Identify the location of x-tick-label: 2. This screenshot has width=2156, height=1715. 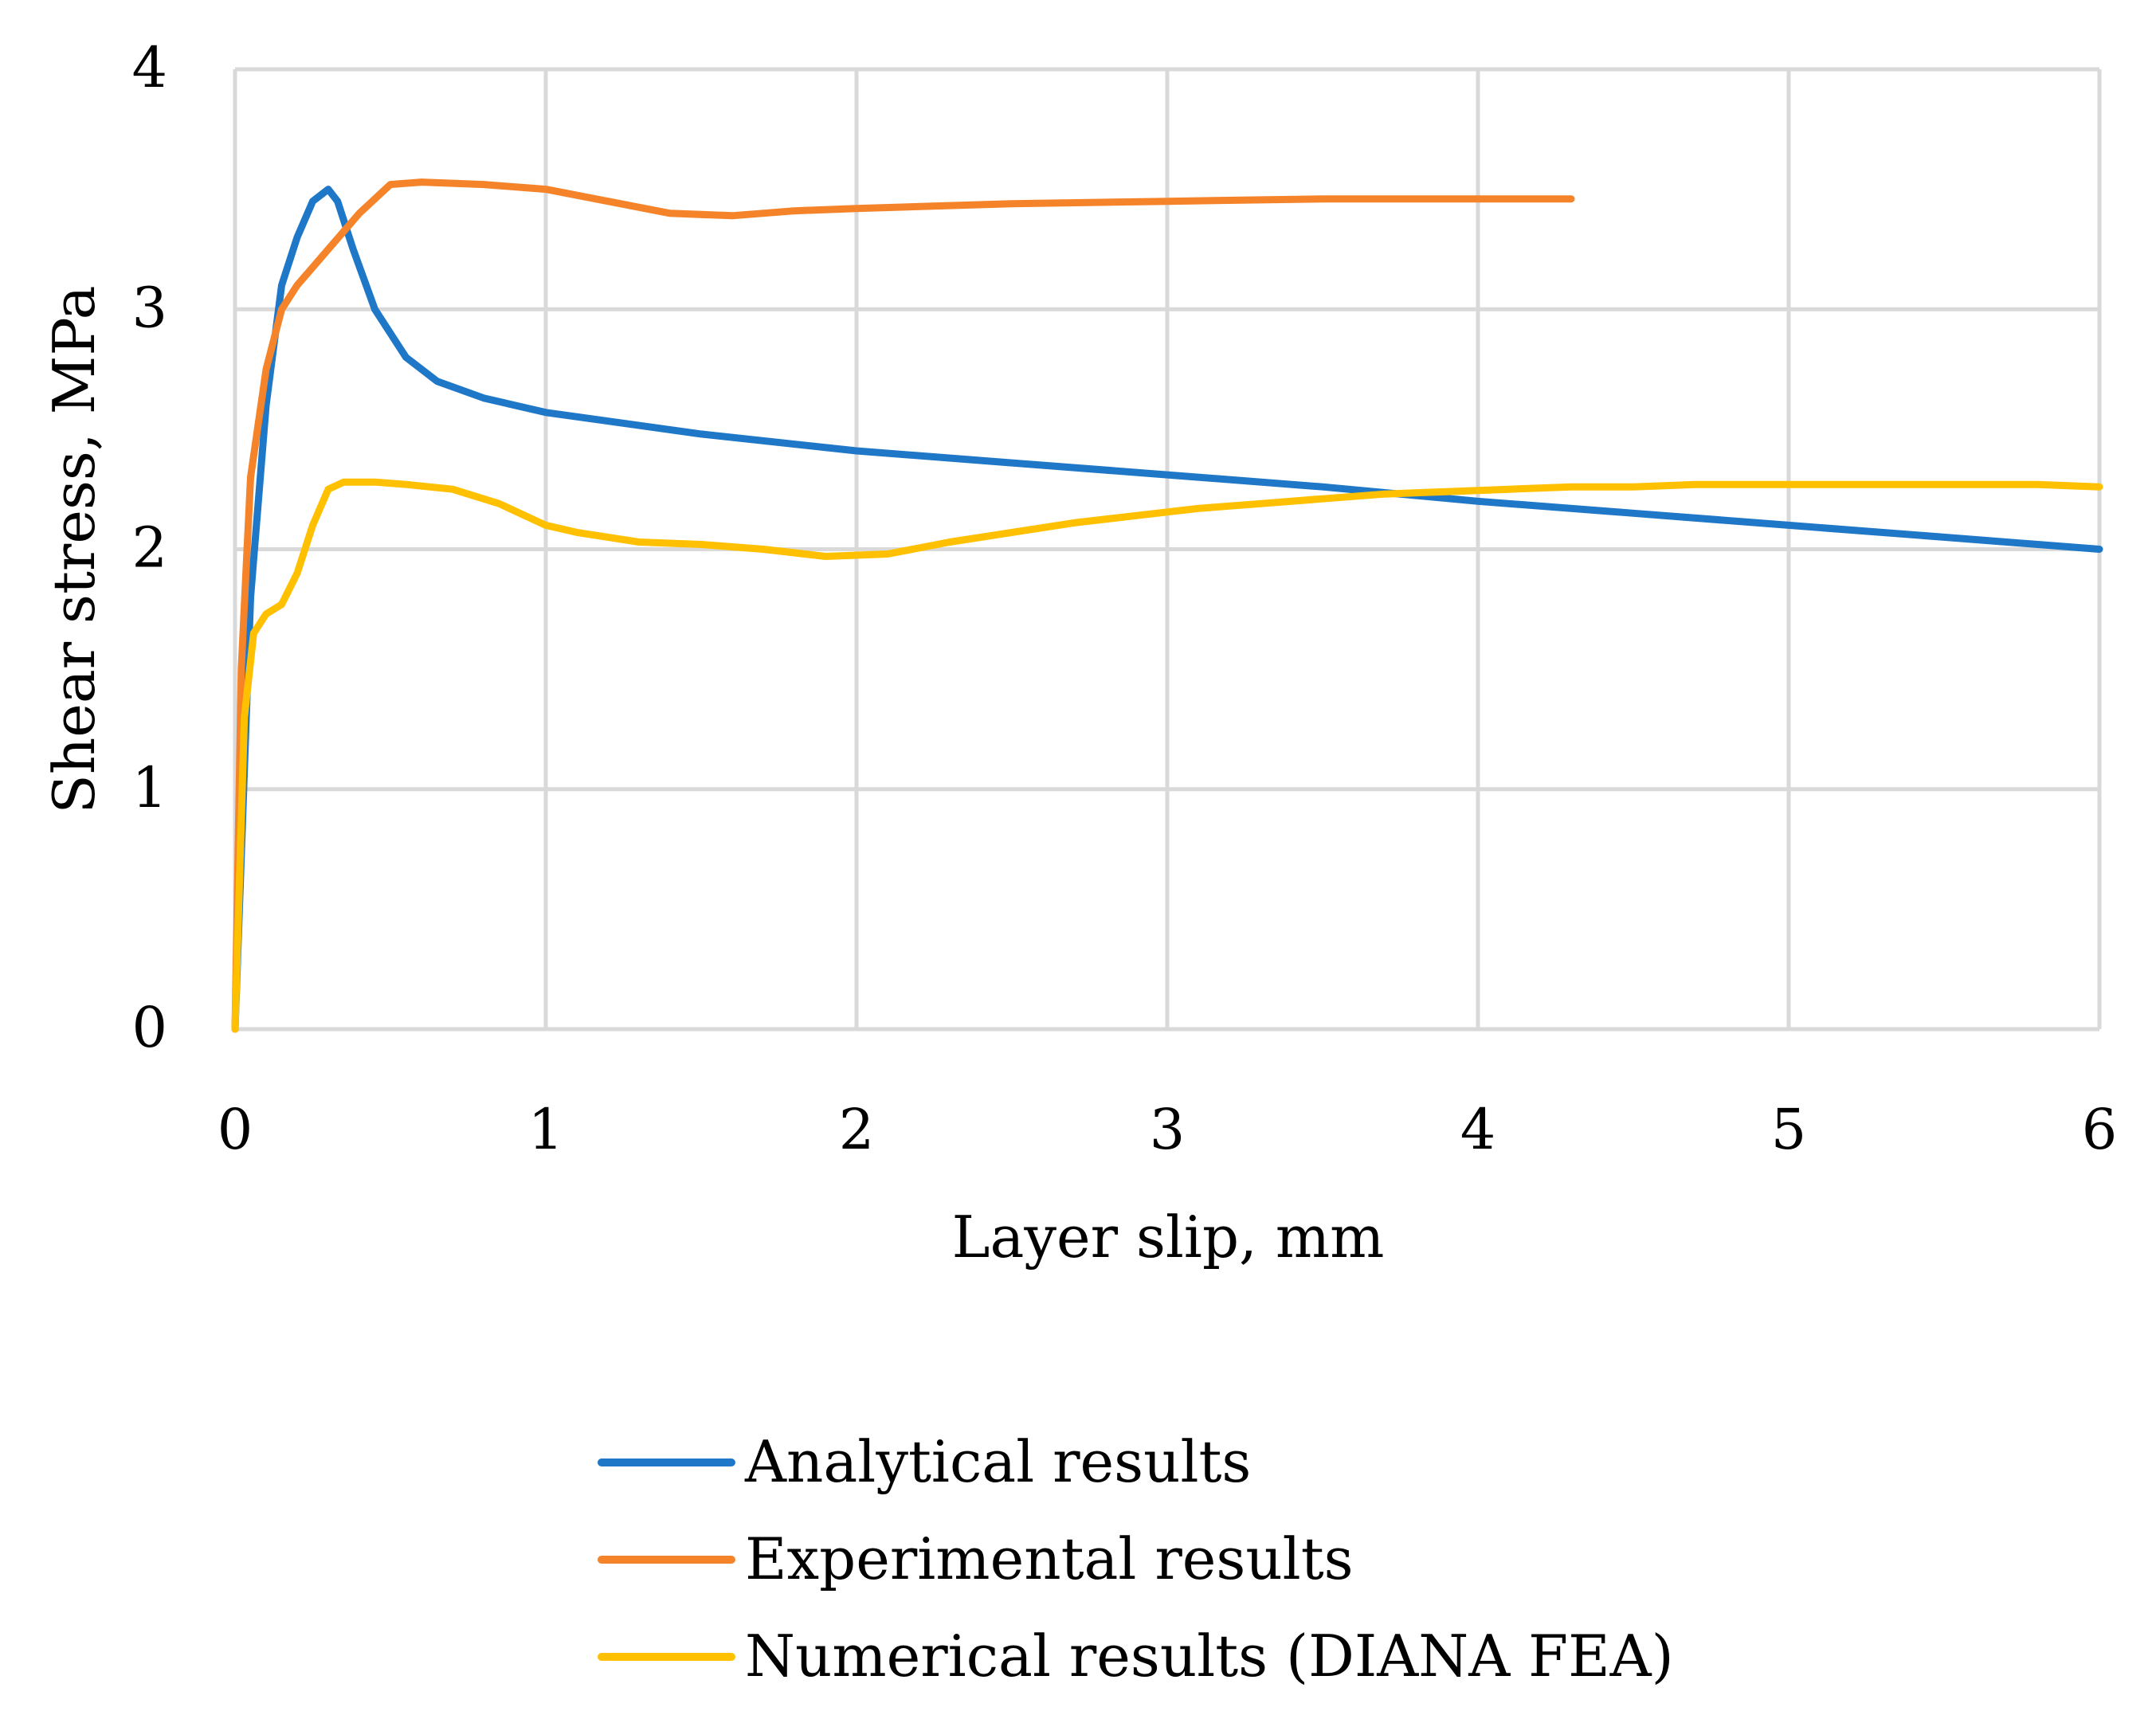
(857, 1129).